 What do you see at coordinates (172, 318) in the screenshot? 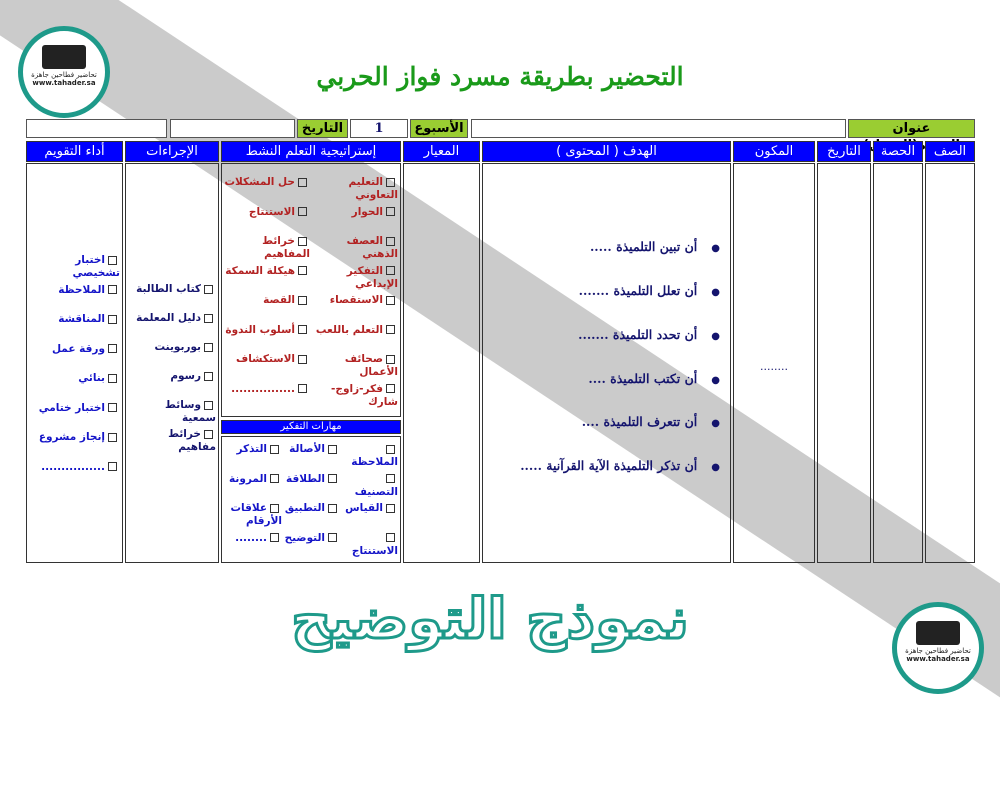
I see `checkbox-option: دليل المعلمة` at bounding box center [172, 318].